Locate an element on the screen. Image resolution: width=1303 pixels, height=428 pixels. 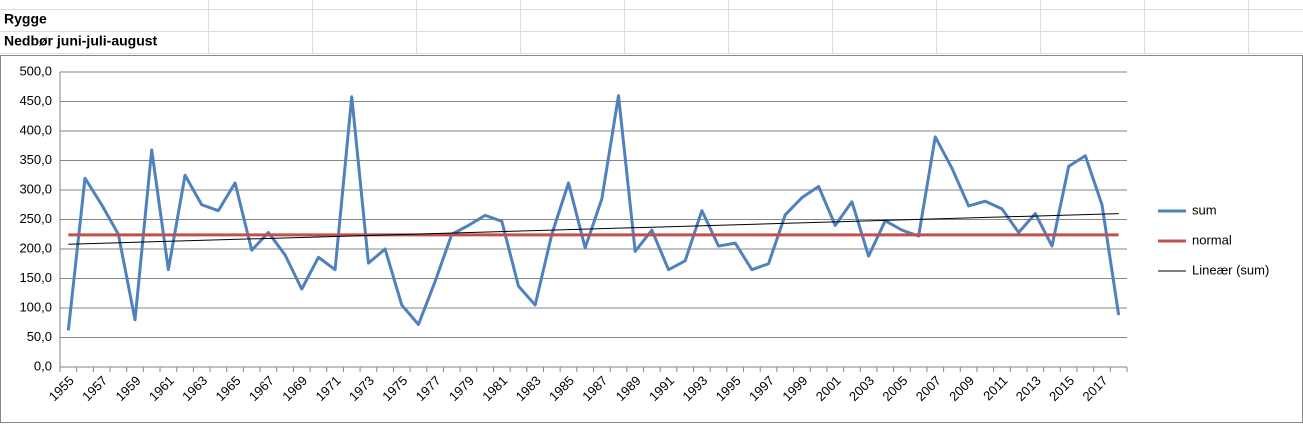
legend-label: normal is located at coordinates (1212, 239).